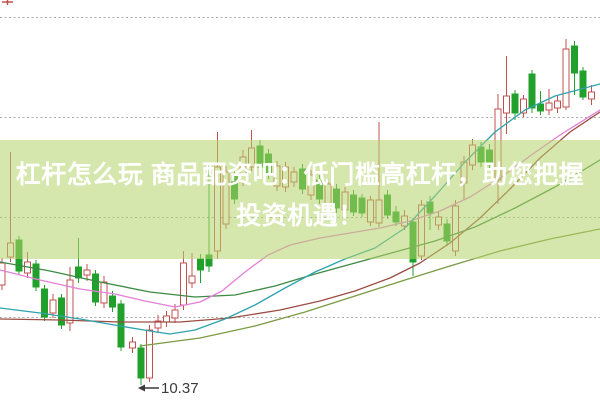 The width and height of the screenshot is (600, 401). I want to click on low-price-annotation: 10.37, so click(168, 388).